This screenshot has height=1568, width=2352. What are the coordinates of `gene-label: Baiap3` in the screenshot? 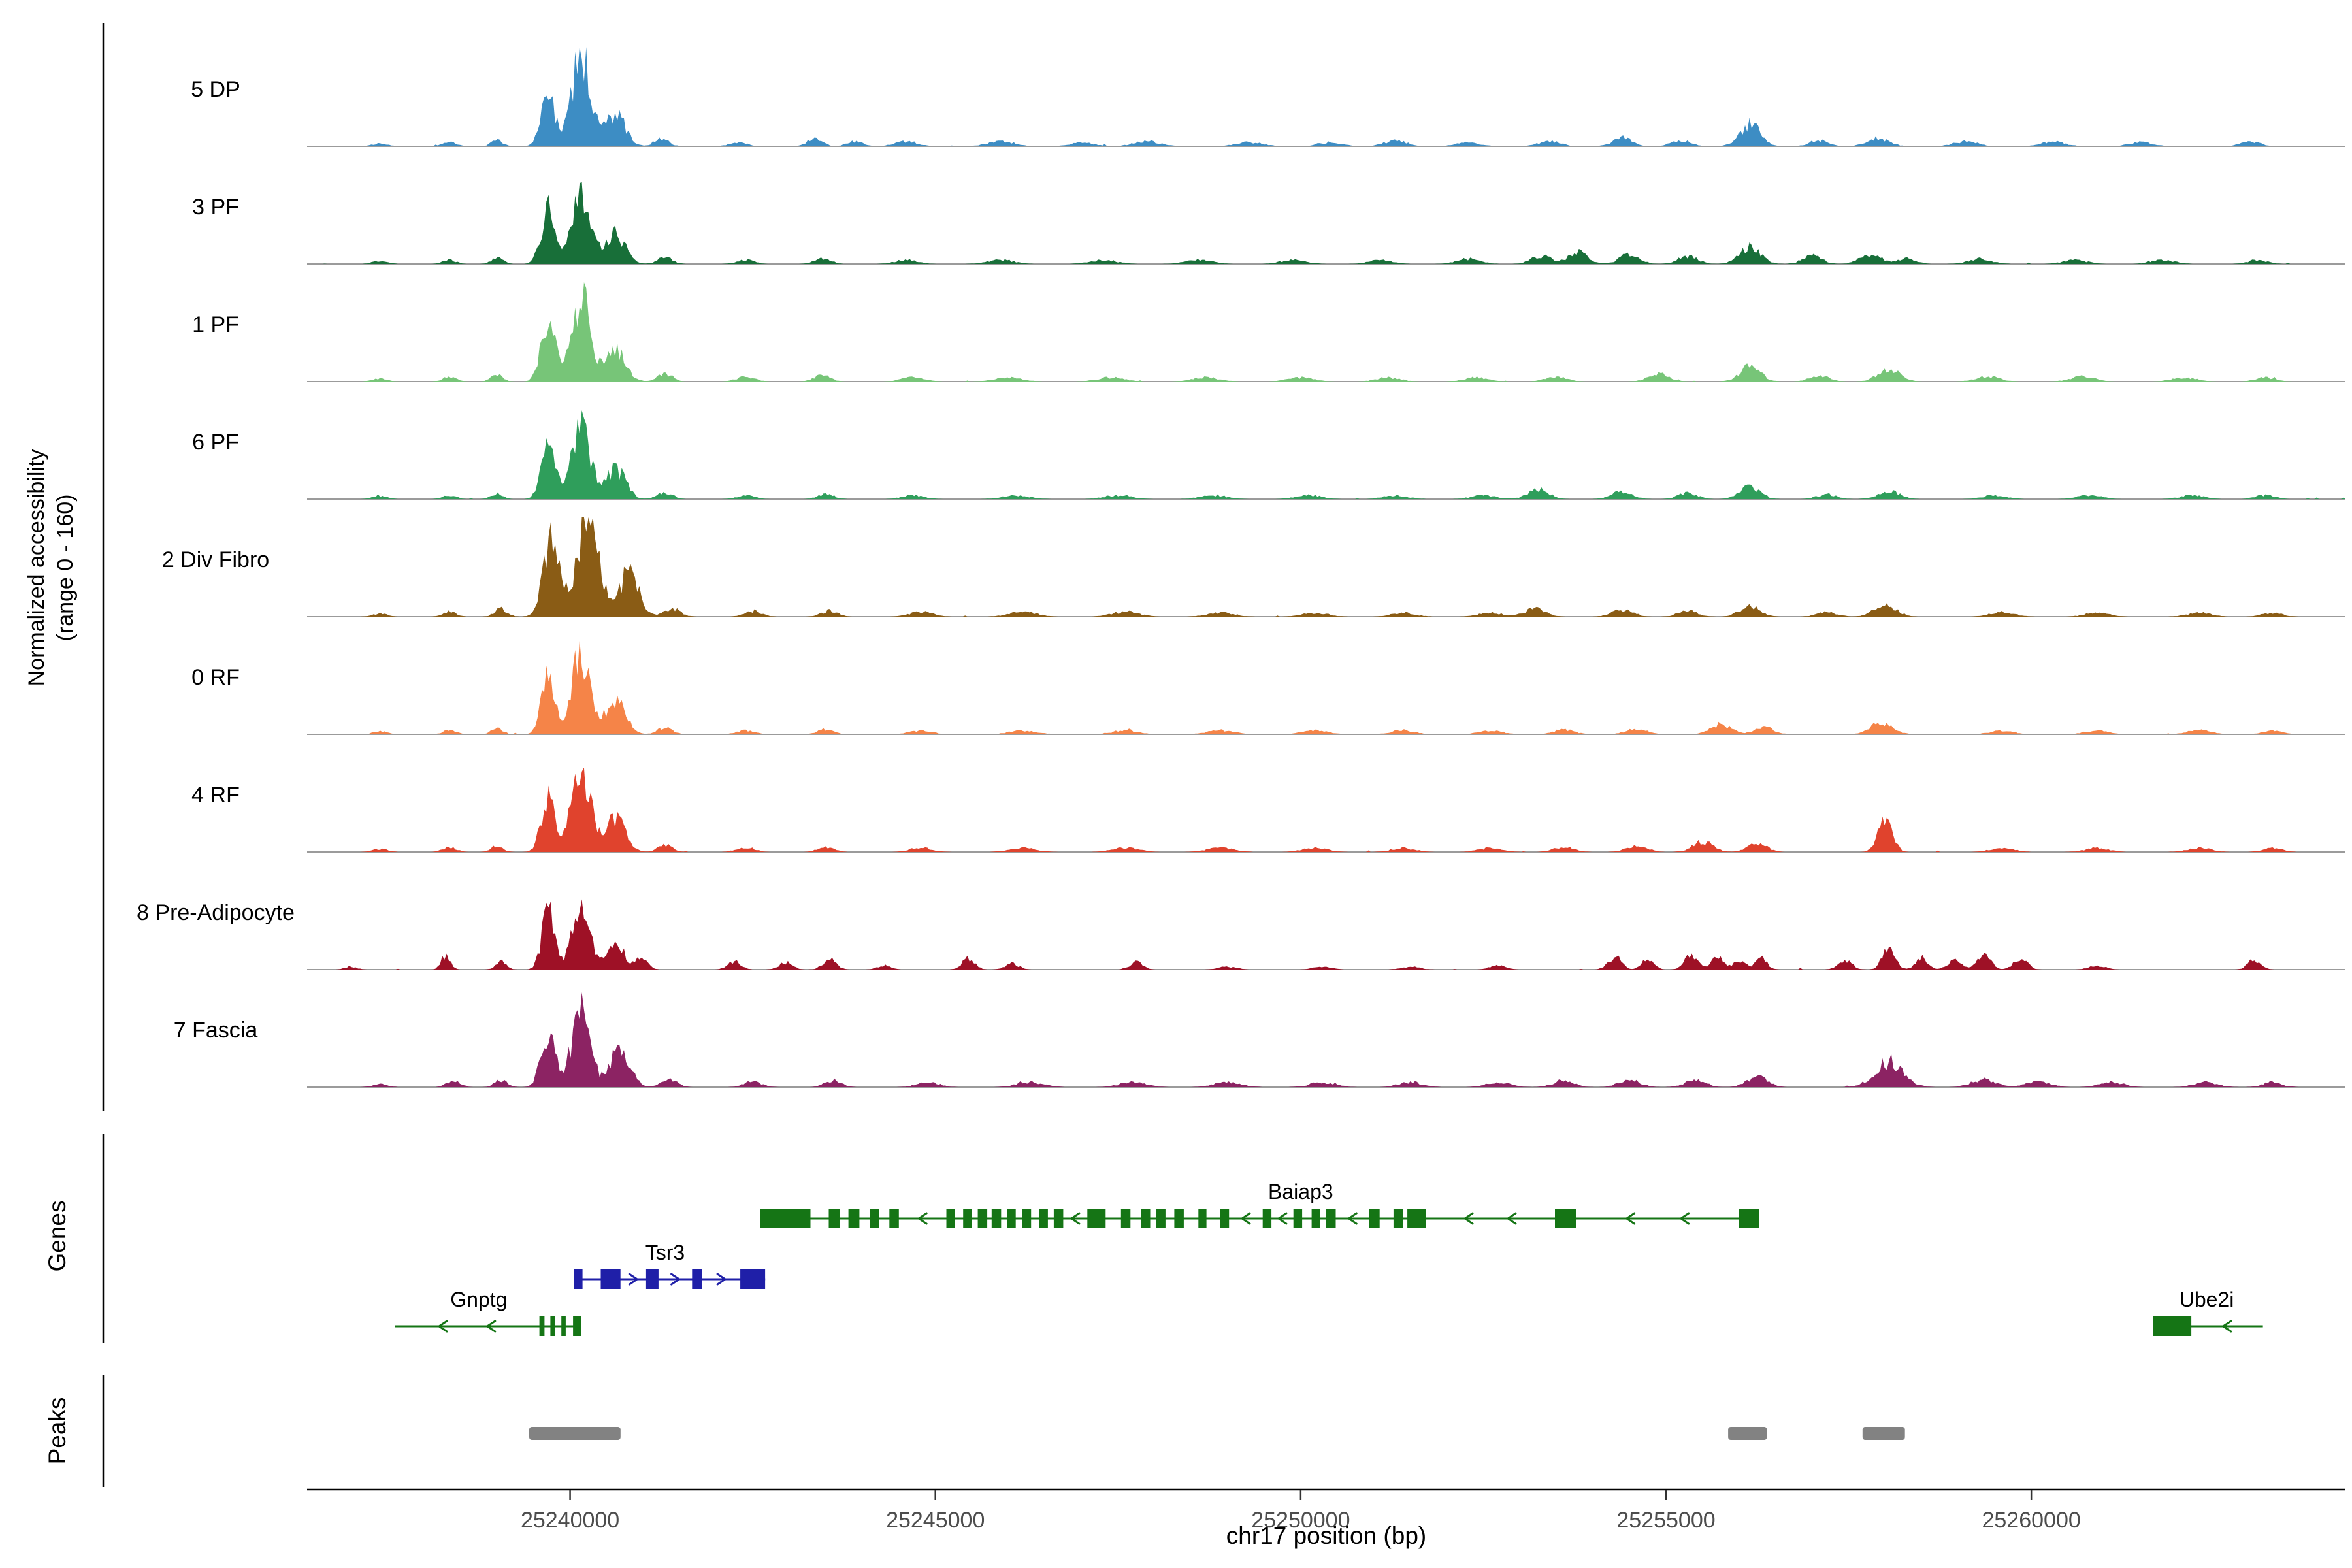 It's located at (1300, 1191).